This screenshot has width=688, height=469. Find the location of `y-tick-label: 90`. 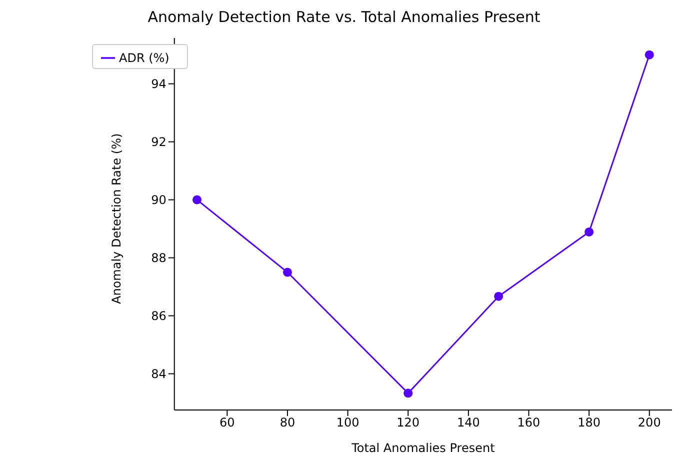

y-tick-label: 90 is located at coordinates (158, 200).